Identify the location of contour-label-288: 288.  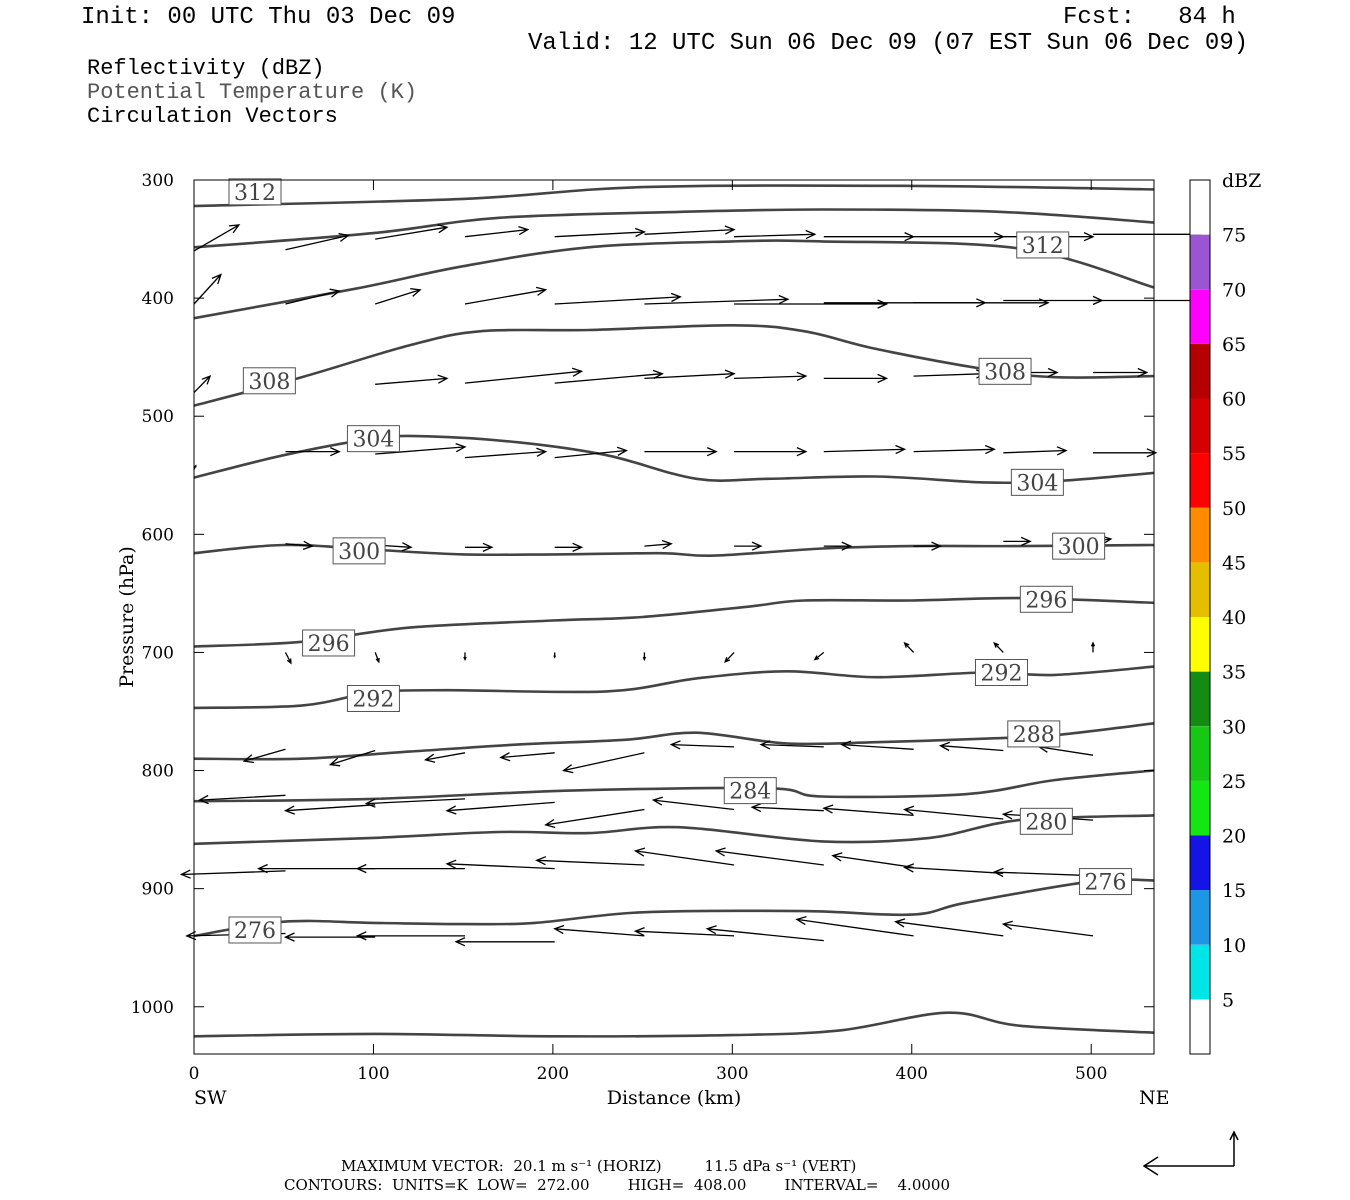
(1034, 734).